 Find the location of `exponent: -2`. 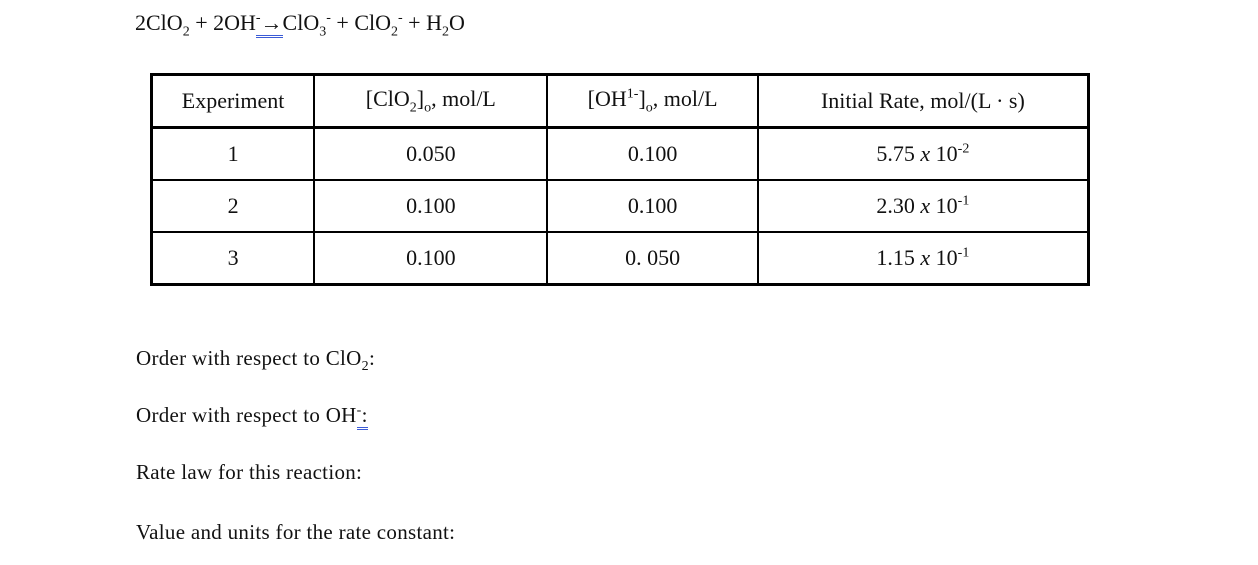

exponent: -2 is located at coordinates (963, 149).